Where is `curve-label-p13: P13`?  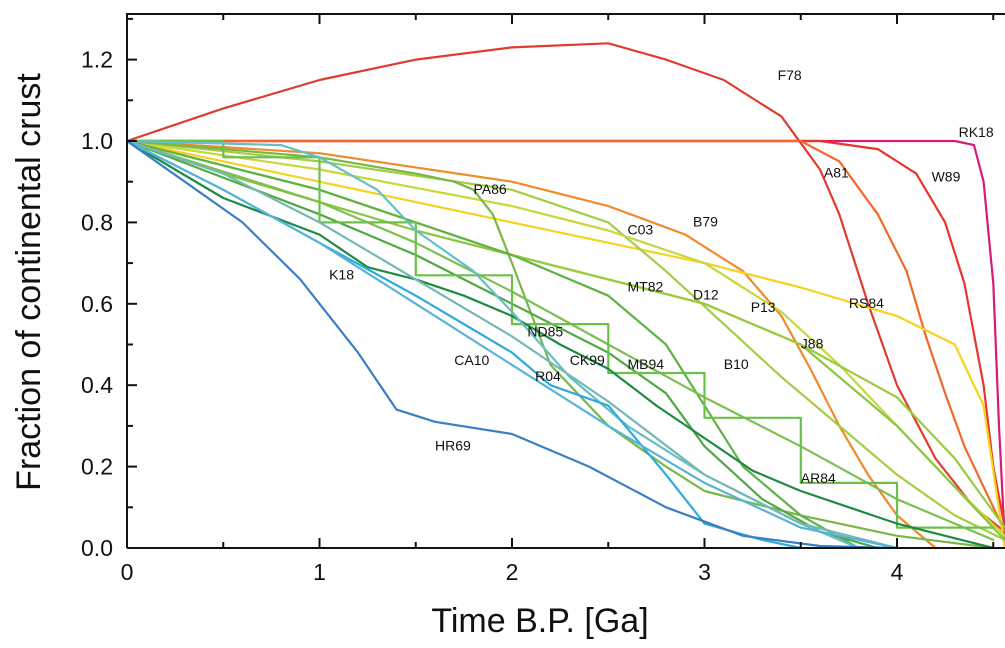
curve-label-p13: P13 is located at coordinates (763, 307).